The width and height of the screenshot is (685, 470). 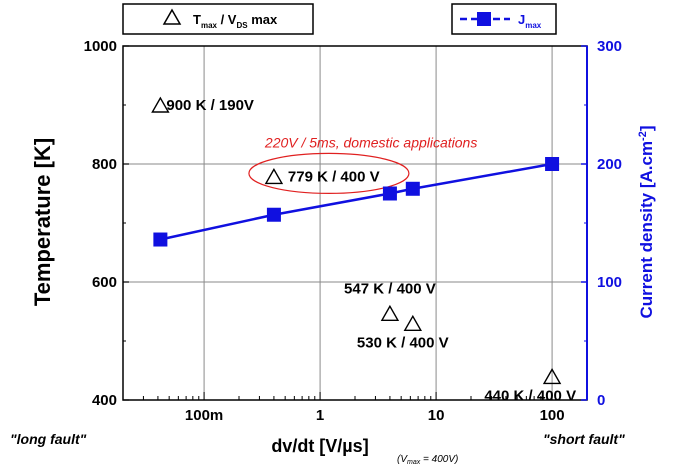 What do you see at coordinates (104, 400) in the screenshot?
I see `y-left-tick-label-0: 400` at bounding box center [104, 400].